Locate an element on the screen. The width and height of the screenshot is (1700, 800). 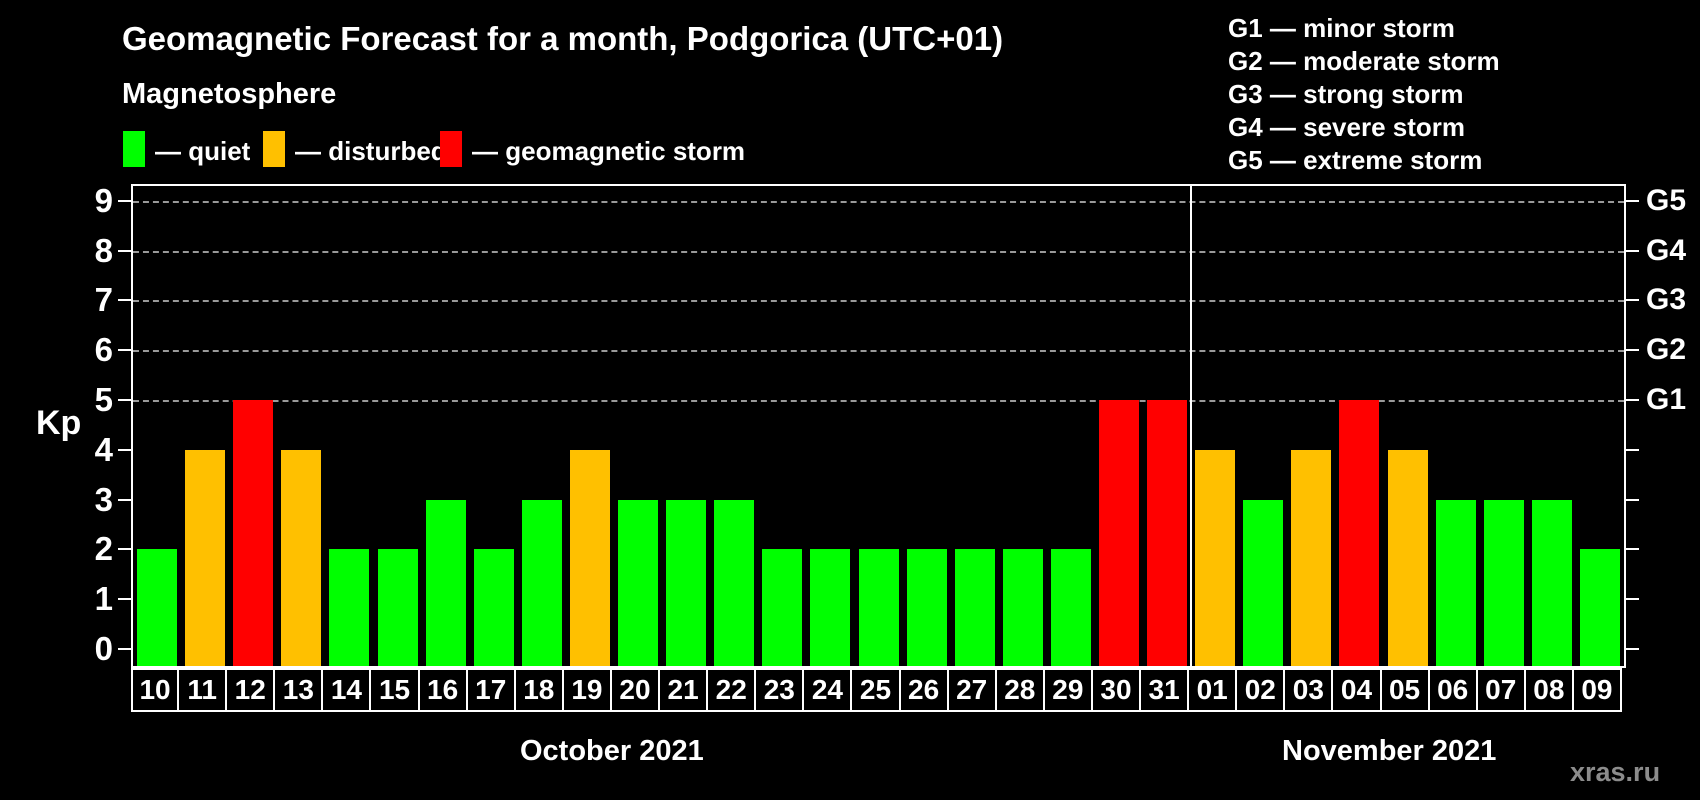
y-tick-label-2: 2 is located at coordinates (103, 549).